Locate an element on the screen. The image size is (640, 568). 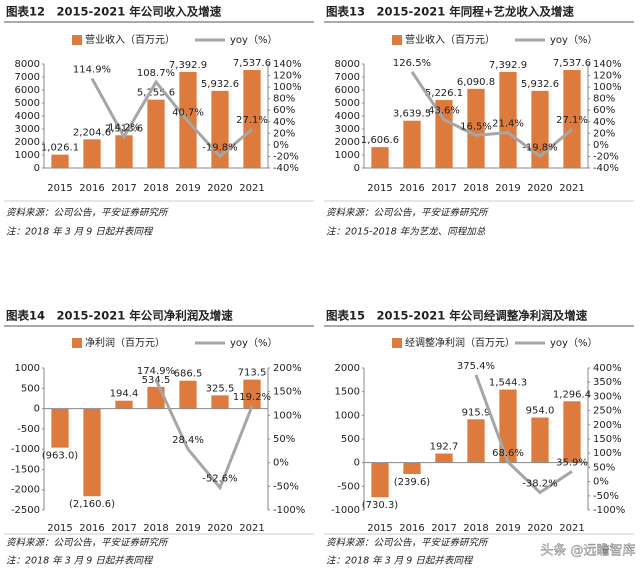
line-value-label: 27.1% is located at coordinates (572, 120).